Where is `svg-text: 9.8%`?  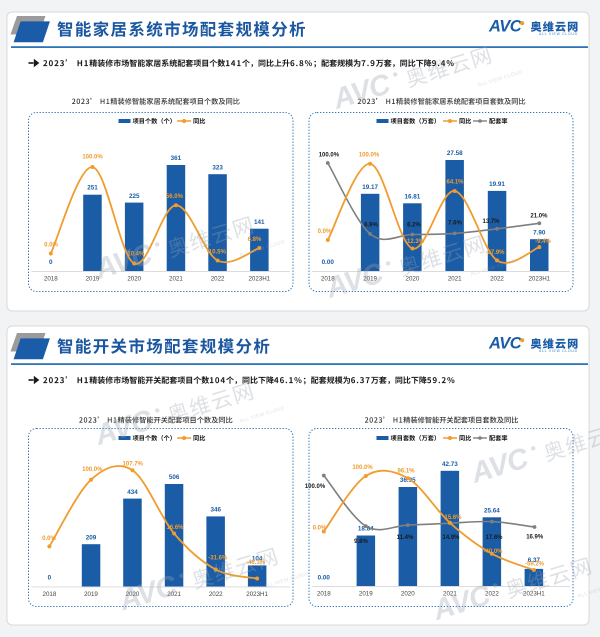 svg-text: 9.8% is located at coordinates (361, 542).